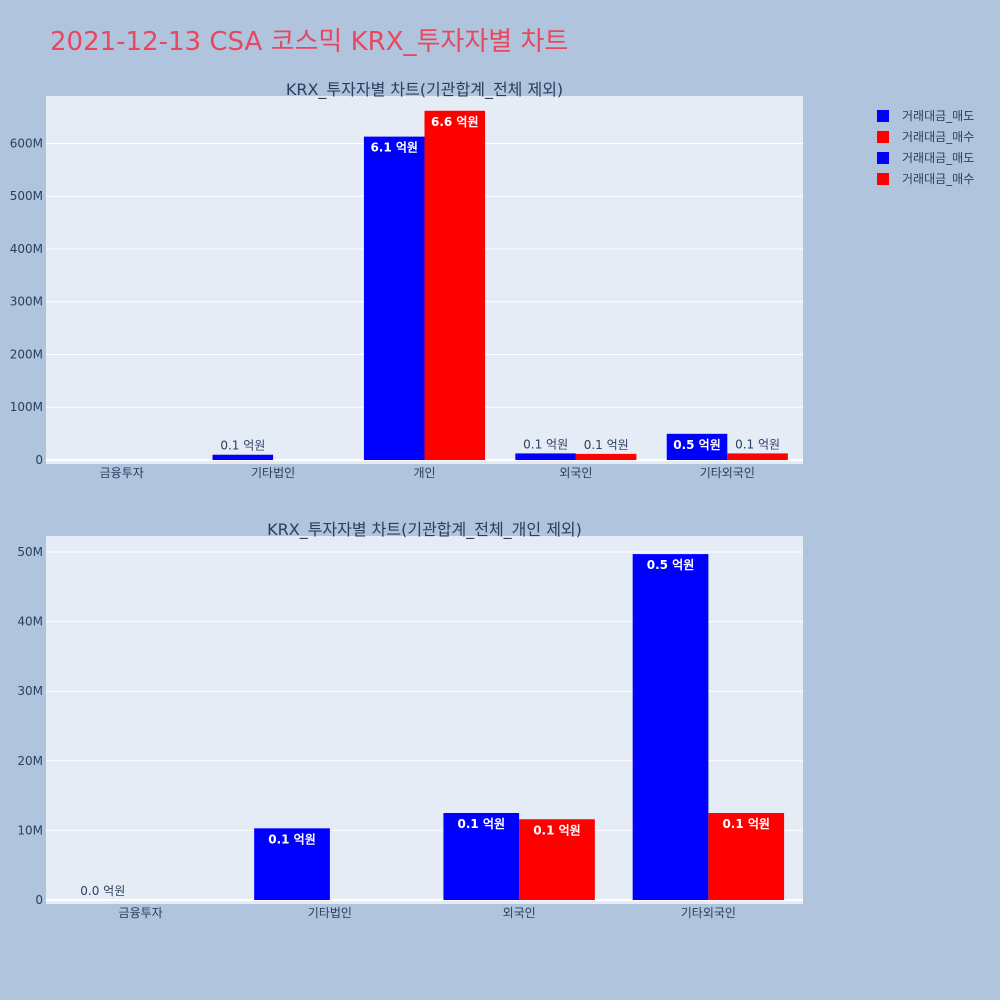 The image size is (1000, 1000). I want to click on main-title: 2021-12-13 CSA 코스믹 KRX_투자자별 차트, so click(309, 42).